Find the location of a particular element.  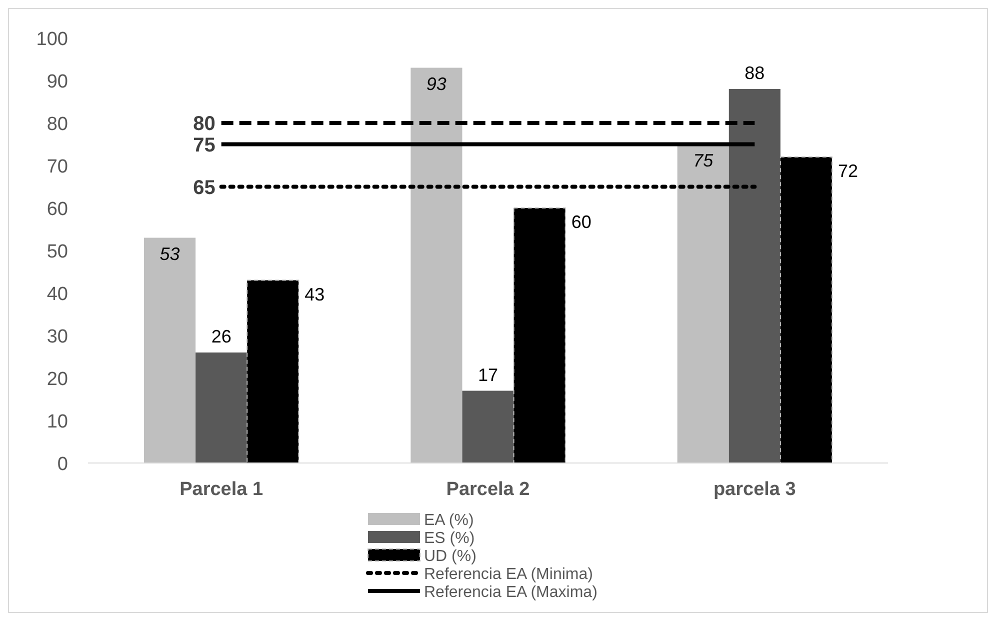

data-label: 72 is located at coordinates (848, 171).